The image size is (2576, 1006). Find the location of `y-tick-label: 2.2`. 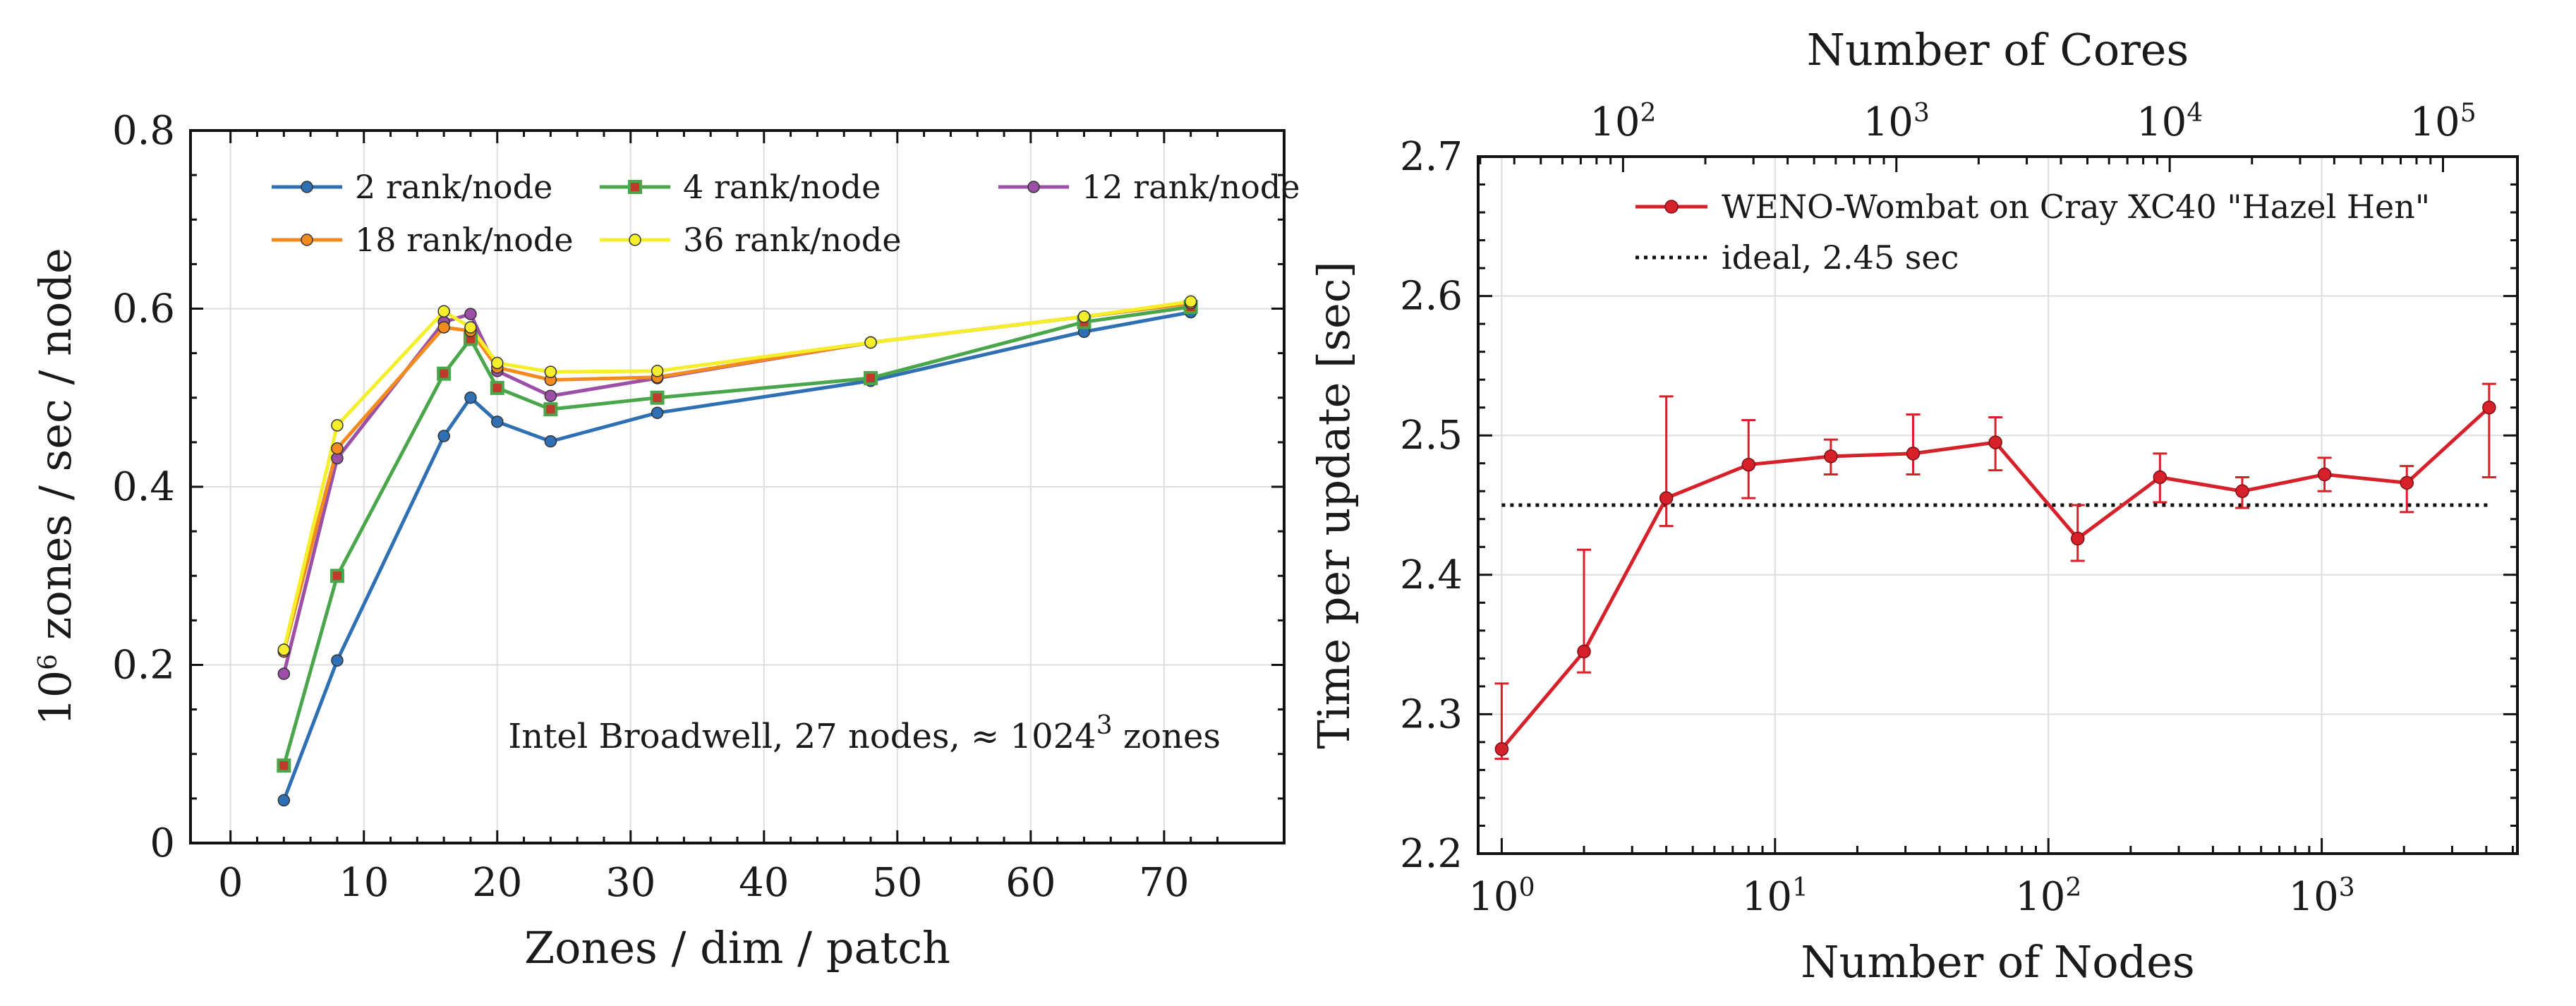

y-tick-label: 2.2 is located at coordinates (1432, 854).